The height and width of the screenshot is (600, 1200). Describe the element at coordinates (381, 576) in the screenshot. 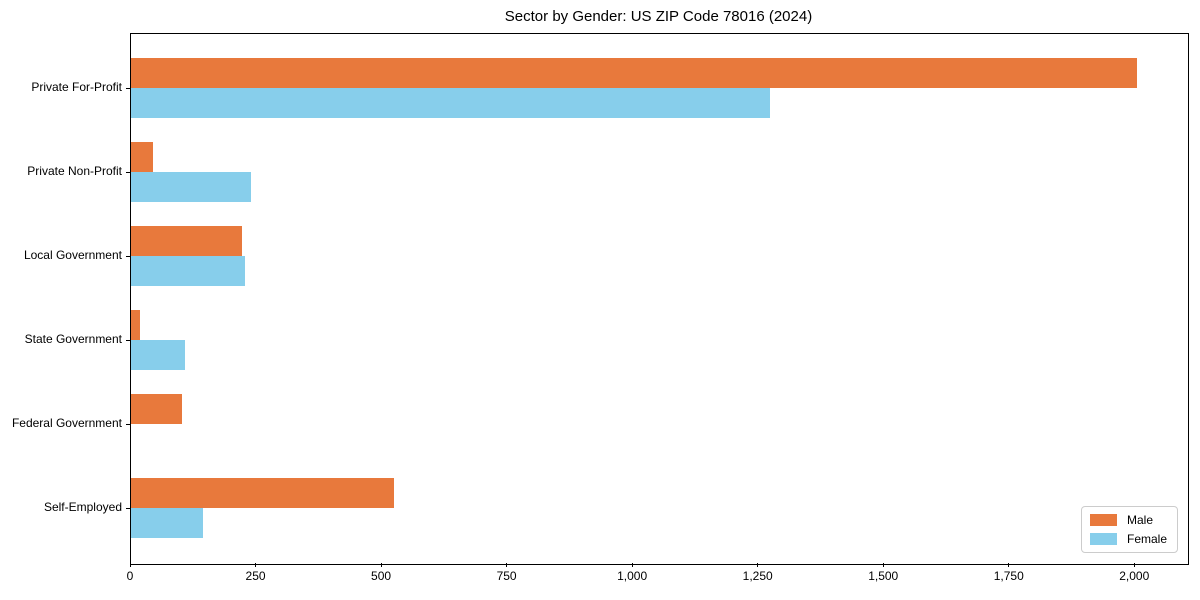

I see `x-tick-label-500: 500` at that location.